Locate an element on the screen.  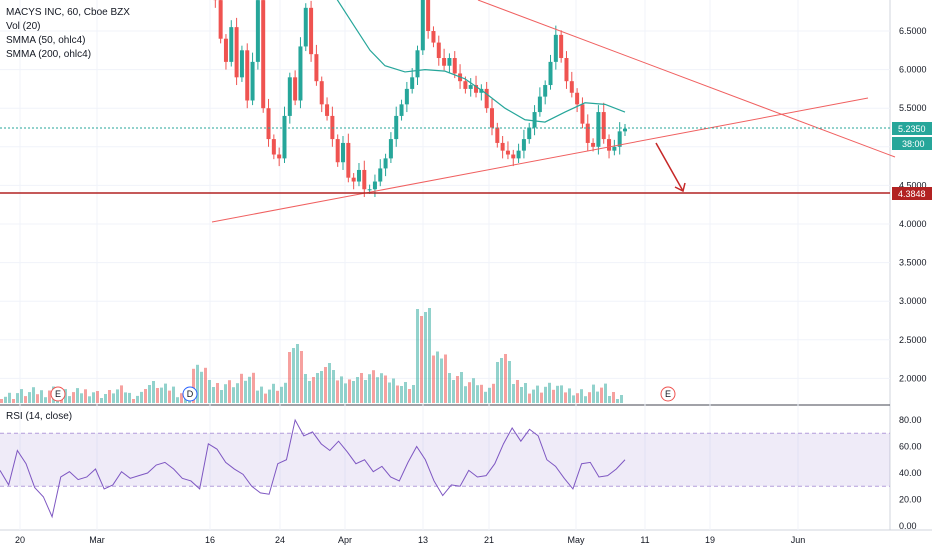
time-tick-label: 24 is located at coordinates (280, 540).